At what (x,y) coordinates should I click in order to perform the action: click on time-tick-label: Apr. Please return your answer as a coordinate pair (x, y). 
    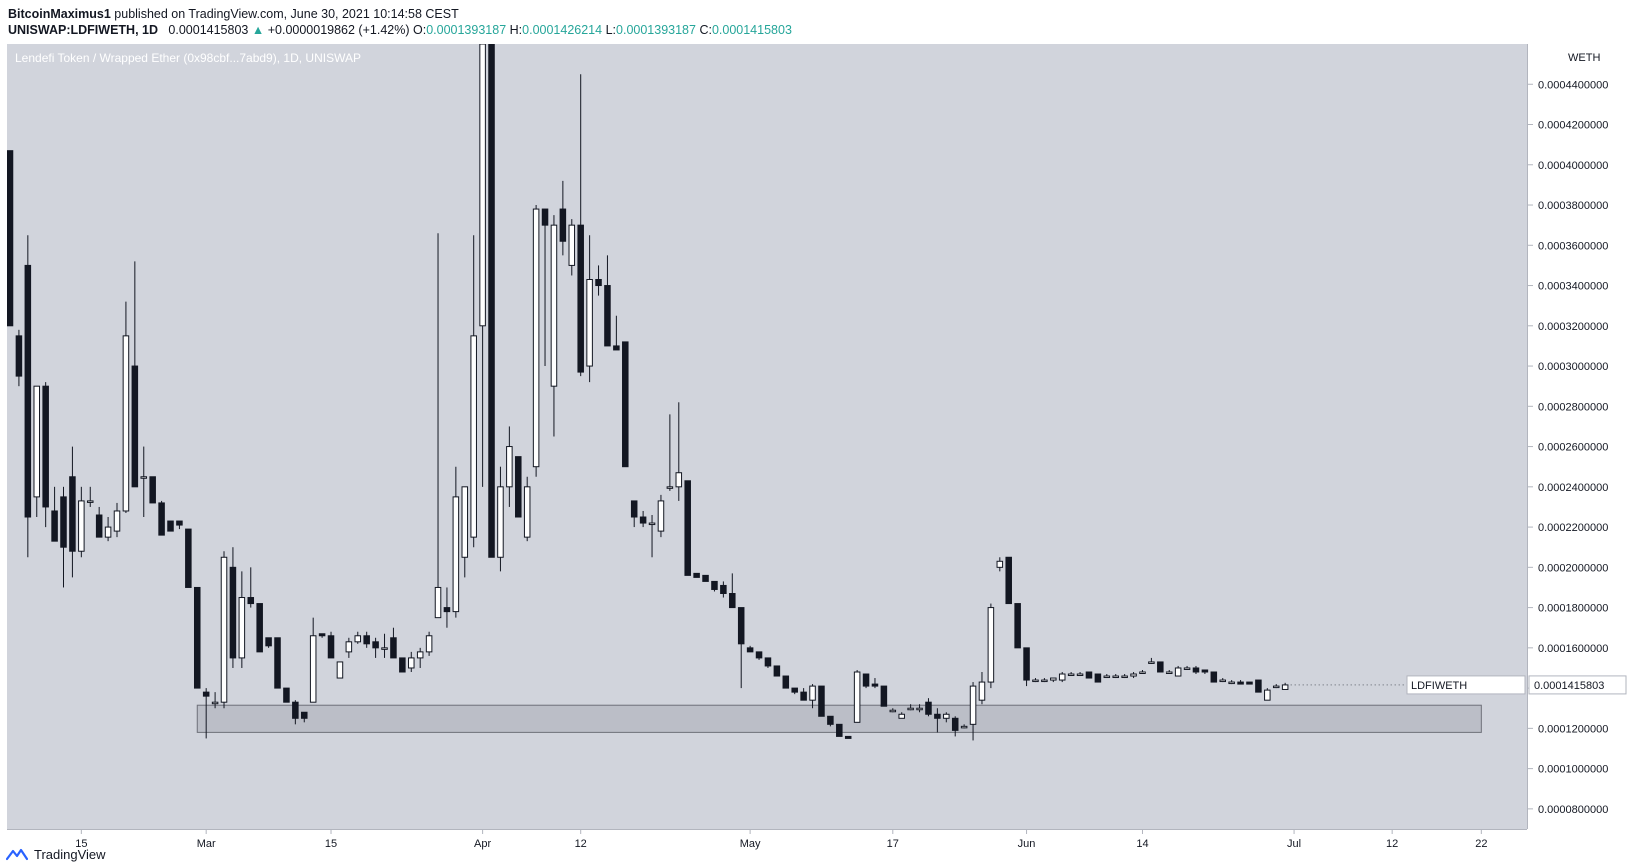
    Looking at the image, I should click on (482, 844).